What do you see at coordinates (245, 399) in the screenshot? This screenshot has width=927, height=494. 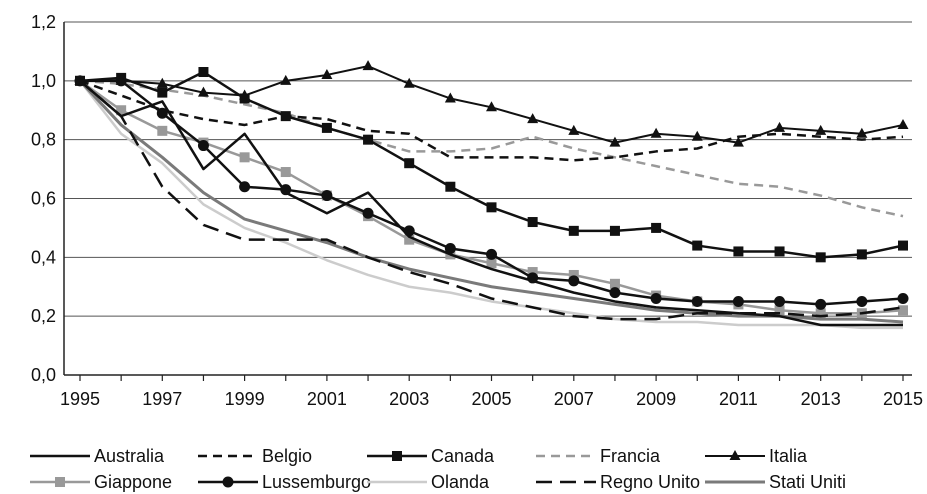 I see `x-tick-label: 1999` at bounding box center [245, 399].